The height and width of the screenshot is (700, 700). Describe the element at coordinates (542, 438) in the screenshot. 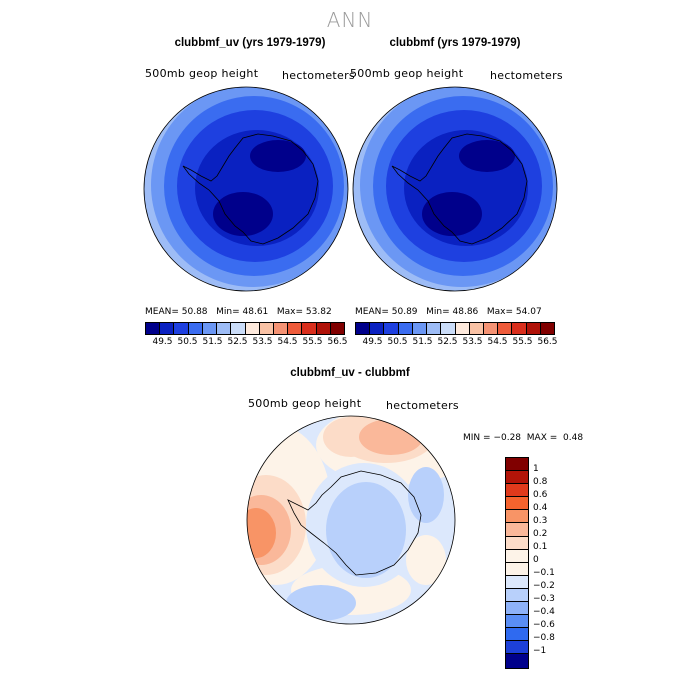

I see `difference-max-label: MAX =` at that location.